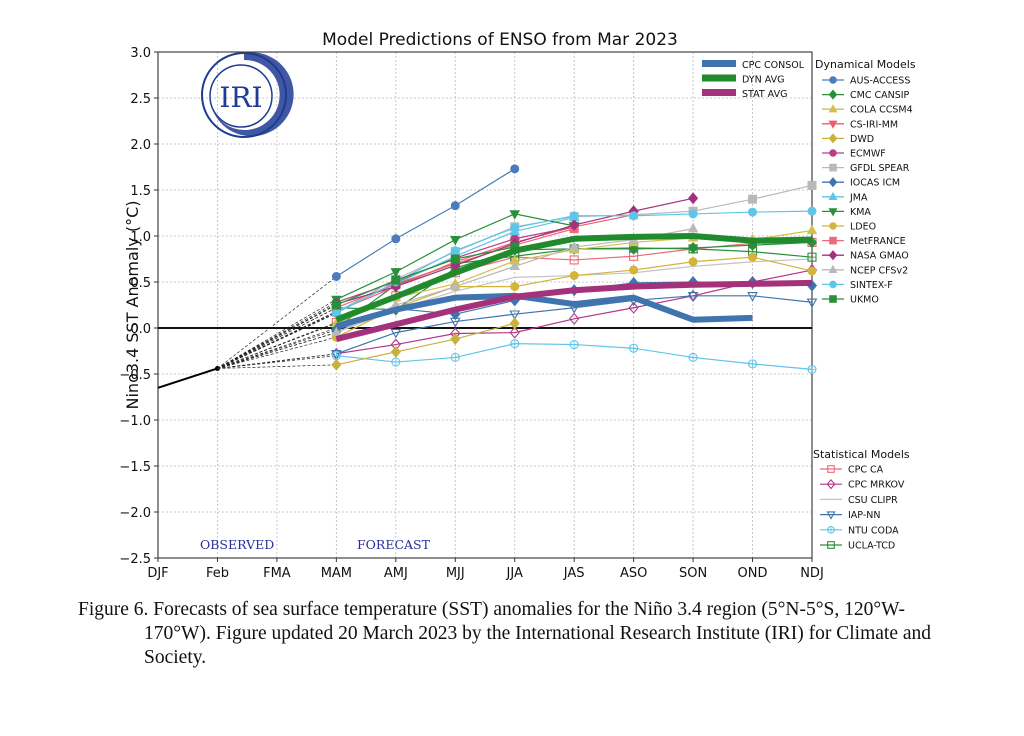  I want to click on y-axis-label: Nino3.4 SST Anomaly (°C), so click(132, 305).